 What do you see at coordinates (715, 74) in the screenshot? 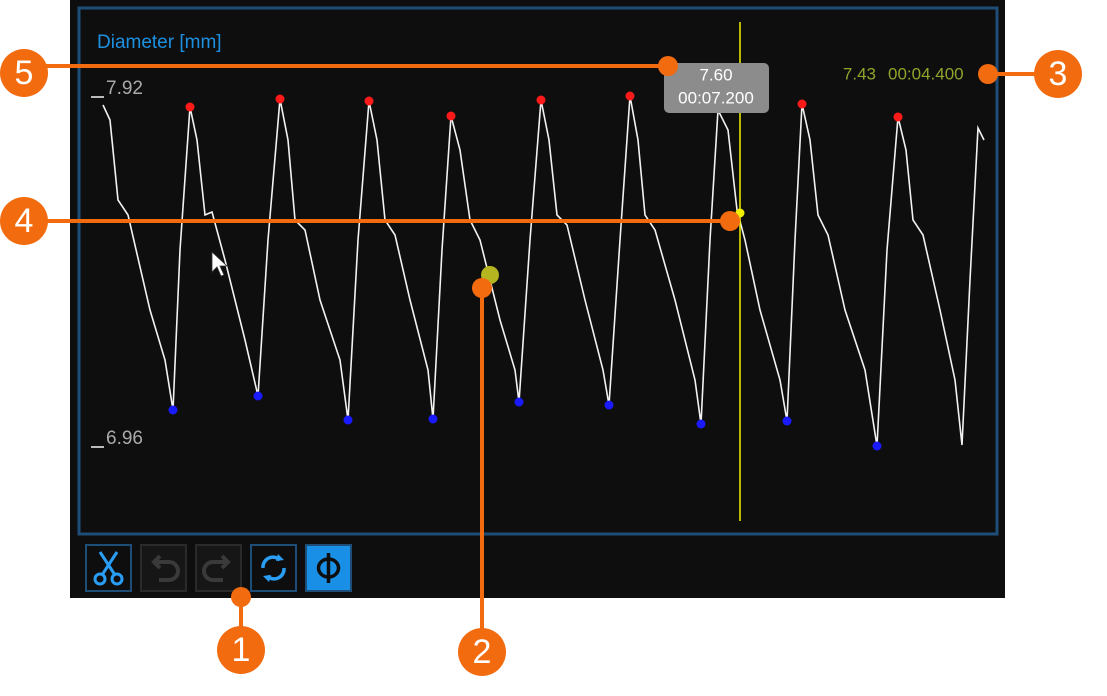
I see `tooltip-value: 7.60` at bounding box center [715, 74].